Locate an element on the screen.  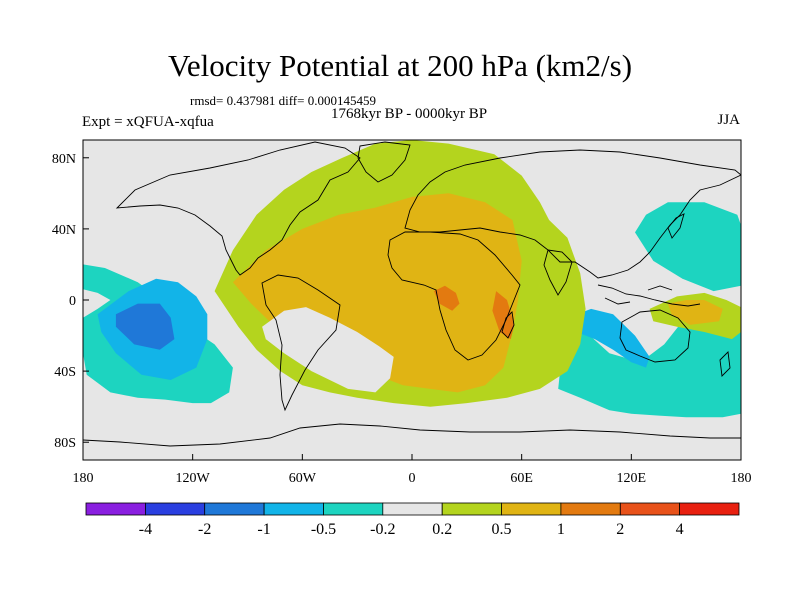
colorbar-label: -4 is located at coordinates (145, 529).